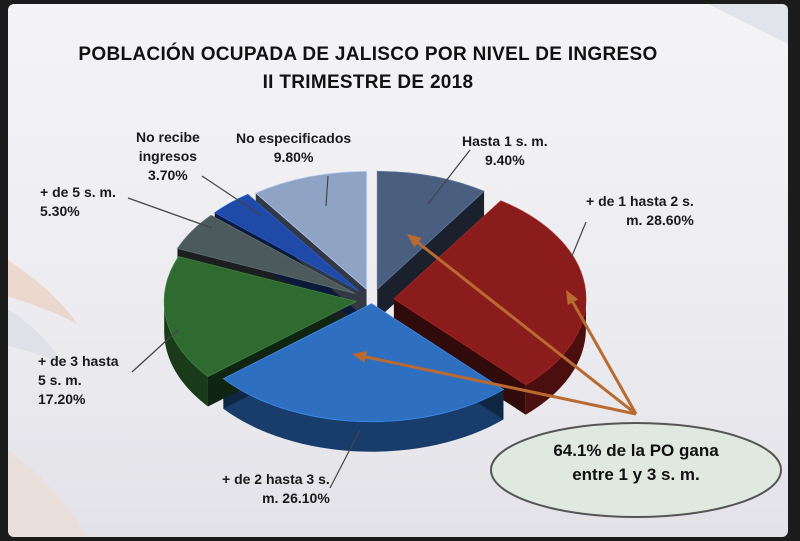  Describe the element at coordinates (505, 150) in the screenshot. I see `label-hasta-1: Hasta 1 s. m. 9.40%` at that location.